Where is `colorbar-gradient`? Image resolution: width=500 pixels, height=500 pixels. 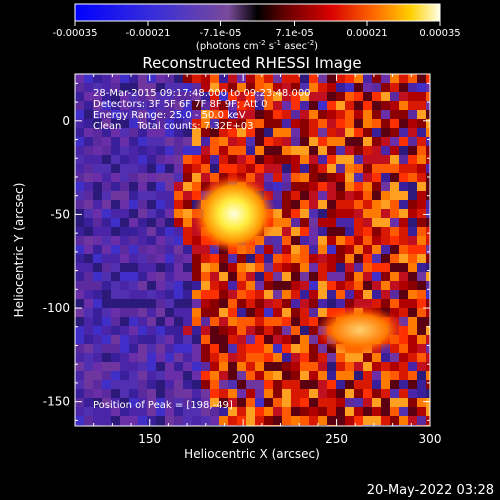 colorbar-gradient is located at coordinates (257, 12).